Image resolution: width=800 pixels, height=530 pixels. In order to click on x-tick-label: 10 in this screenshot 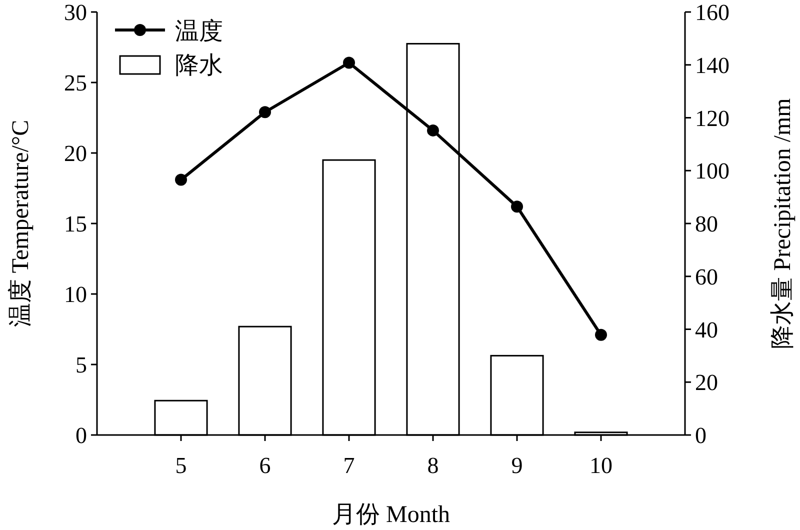, I will do `click(601, 465)`.